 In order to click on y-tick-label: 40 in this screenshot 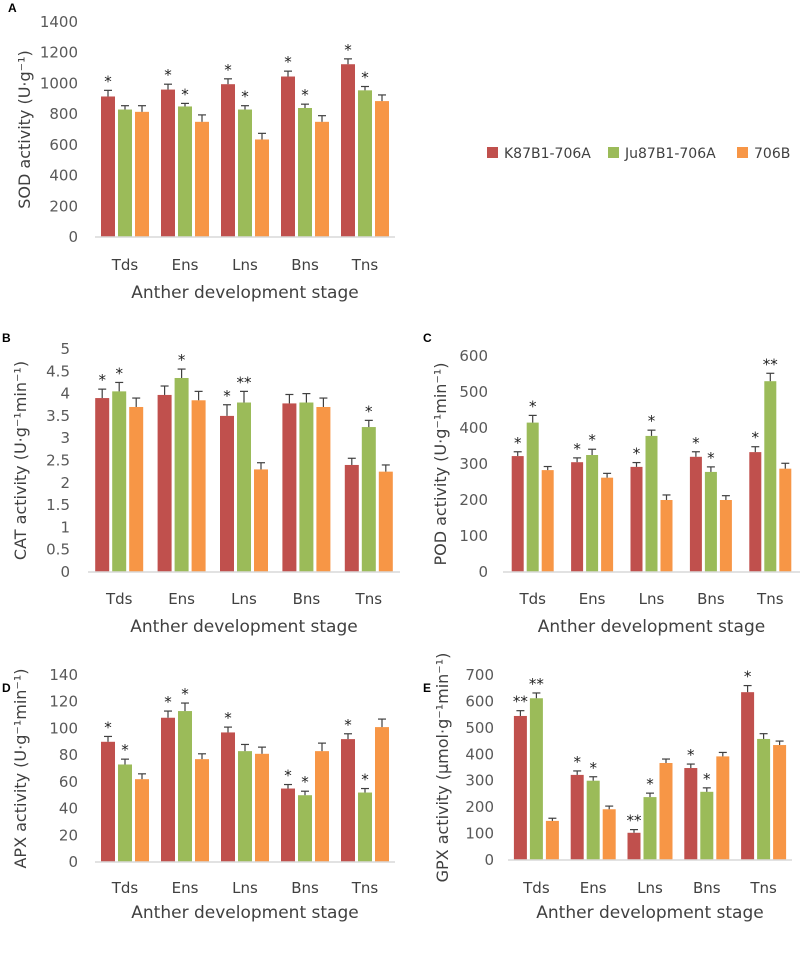, I will do `click(68, 809)`.